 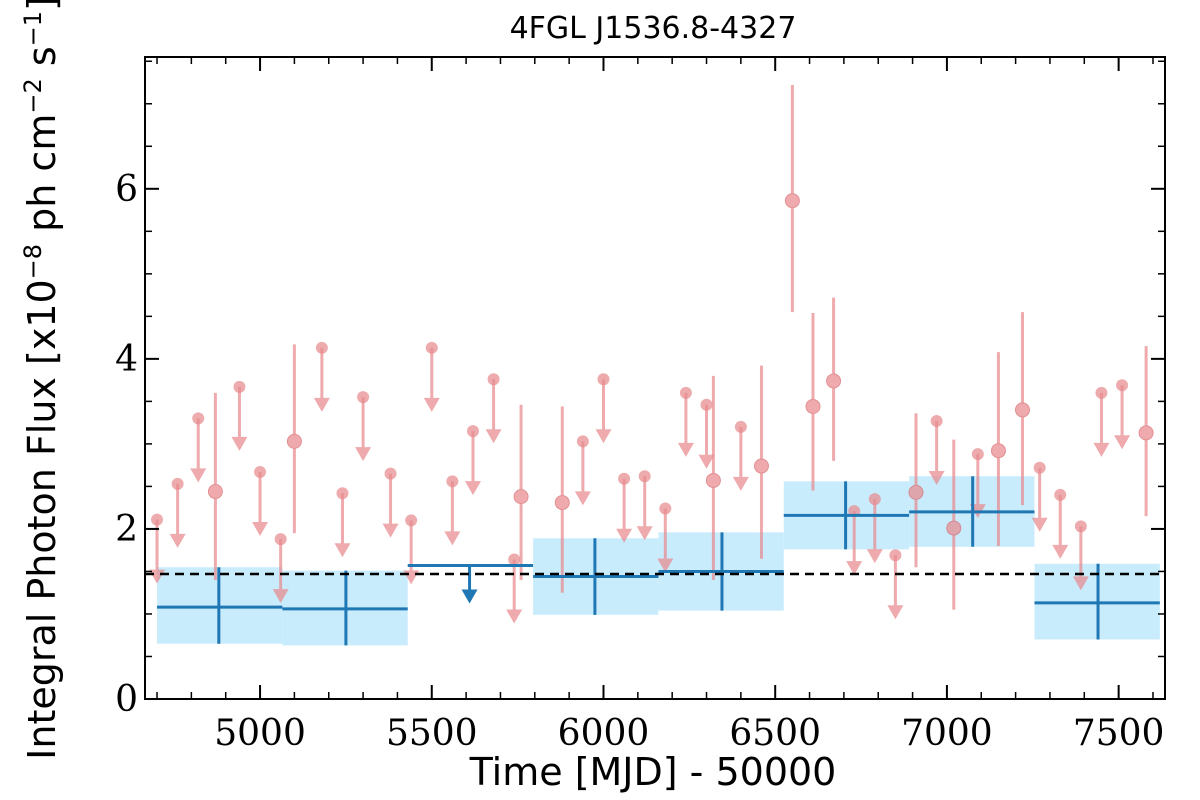 What do you see at coordinates (126, 359) in the screenshot?
I see `y-tick-label-2: 4` at bounding box center [126, 359].